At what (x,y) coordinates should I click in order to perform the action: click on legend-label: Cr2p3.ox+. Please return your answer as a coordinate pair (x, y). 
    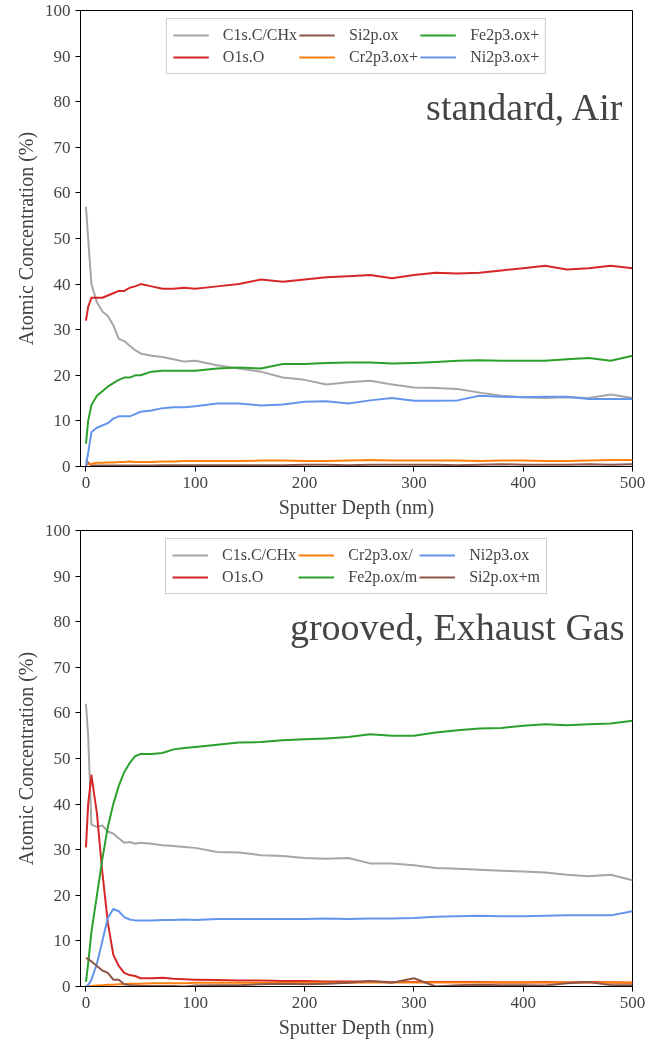
    Looking at the image, I should click on (384, 57).